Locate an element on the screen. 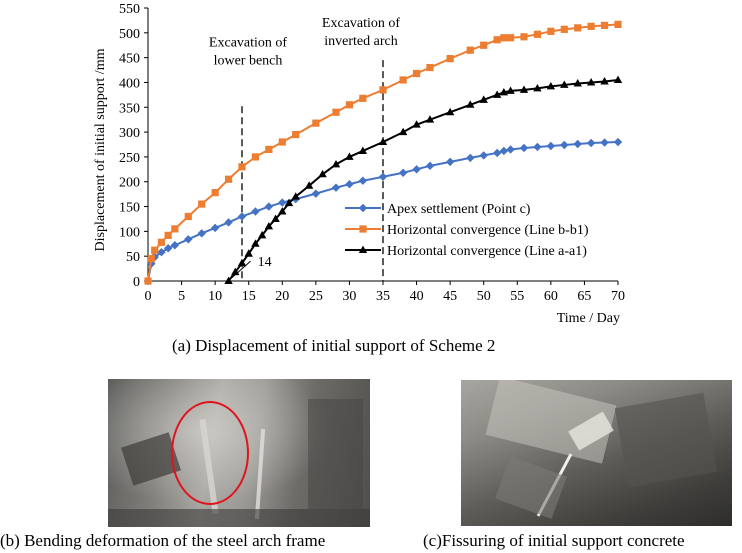 The height and width of the screenshot is (553, 742). x-tick-label: 25 is located at coordinates (316, 296).